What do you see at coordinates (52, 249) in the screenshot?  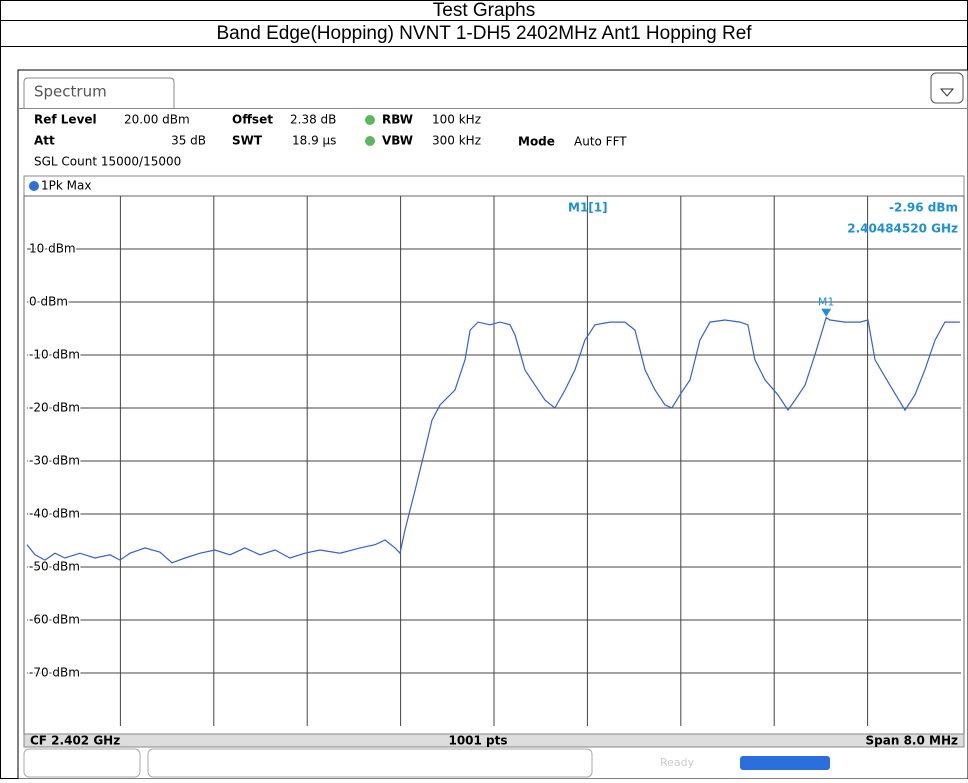 I see `y-tick-label: 10 dBm` at bounding box center [52, 249].